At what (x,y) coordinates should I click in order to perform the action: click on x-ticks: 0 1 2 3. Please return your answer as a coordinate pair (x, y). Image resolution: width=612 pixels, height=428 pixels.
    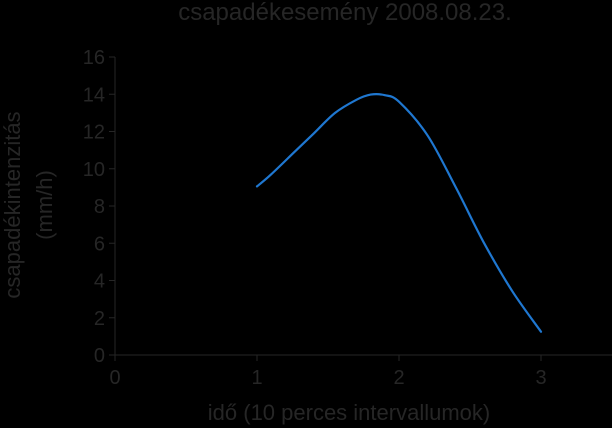
    Looking at the image, I should click on (328, 372).